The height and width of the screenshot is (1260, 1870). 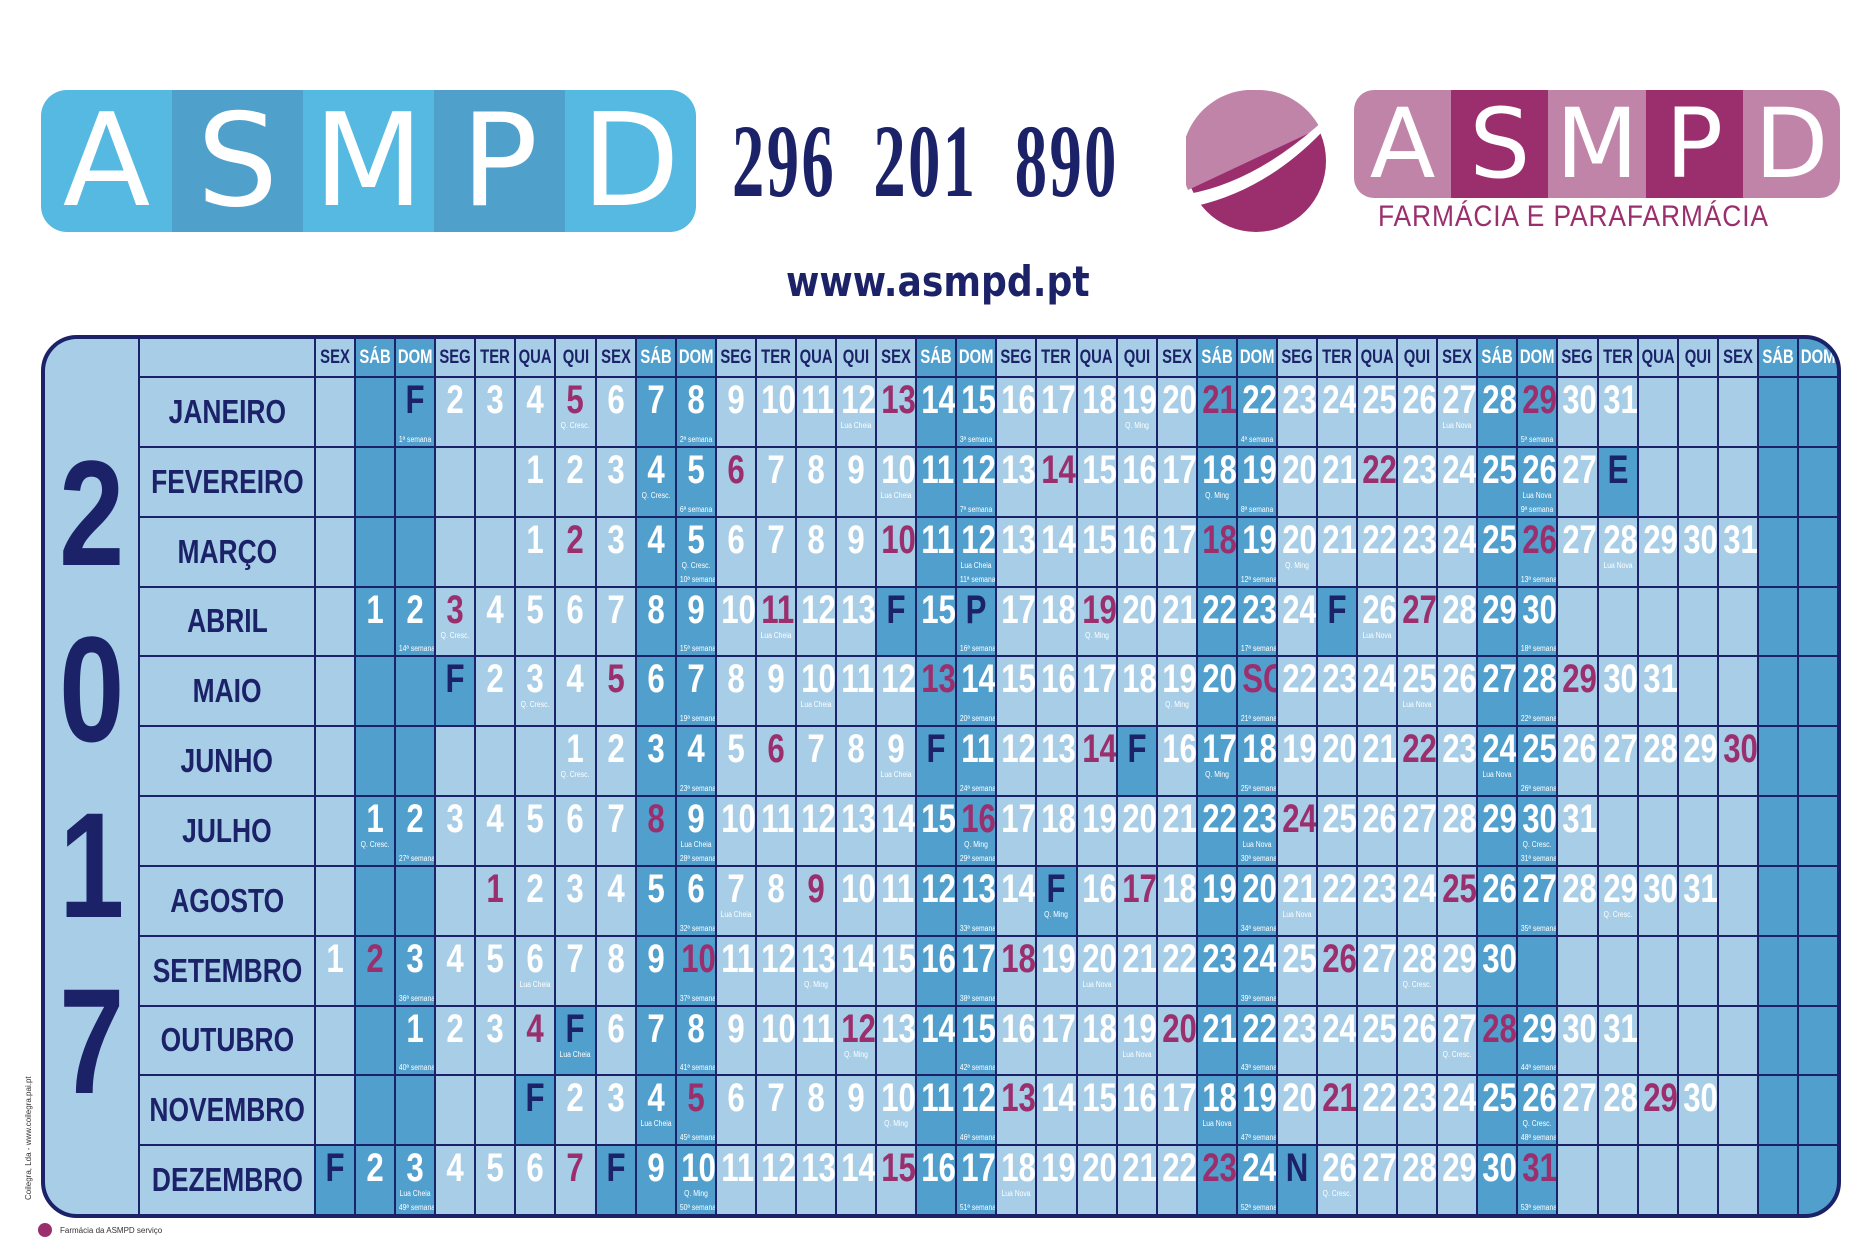 What do you see at coordinates (976, 900) in the screenshot?
I see `day-cell: 13 33ª semana` at bounding box center [976, 900].